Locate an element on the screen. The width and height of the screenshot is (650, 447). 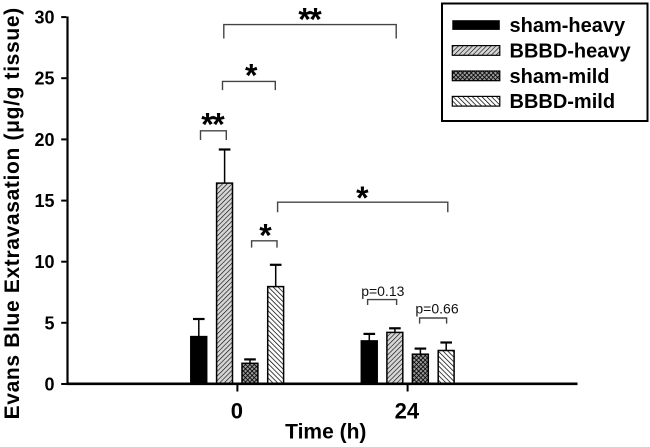
svg-text: p=0.66 is located at coordinates (436, 308).